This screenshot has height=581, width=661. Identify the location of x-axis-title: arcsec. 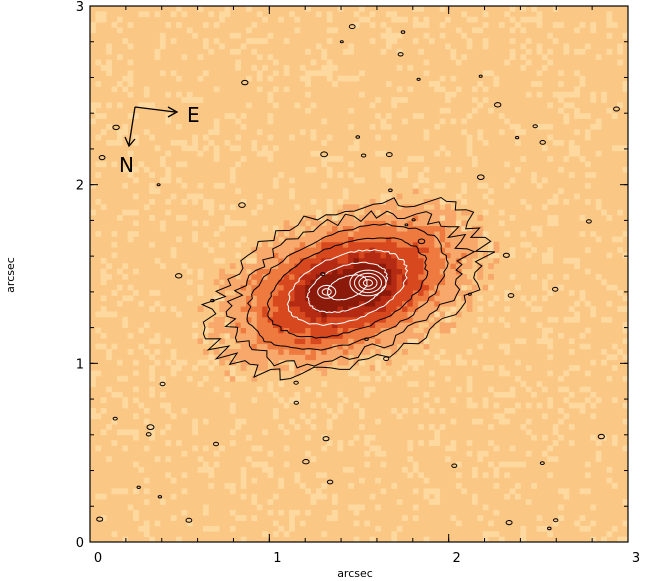
(355, 573).